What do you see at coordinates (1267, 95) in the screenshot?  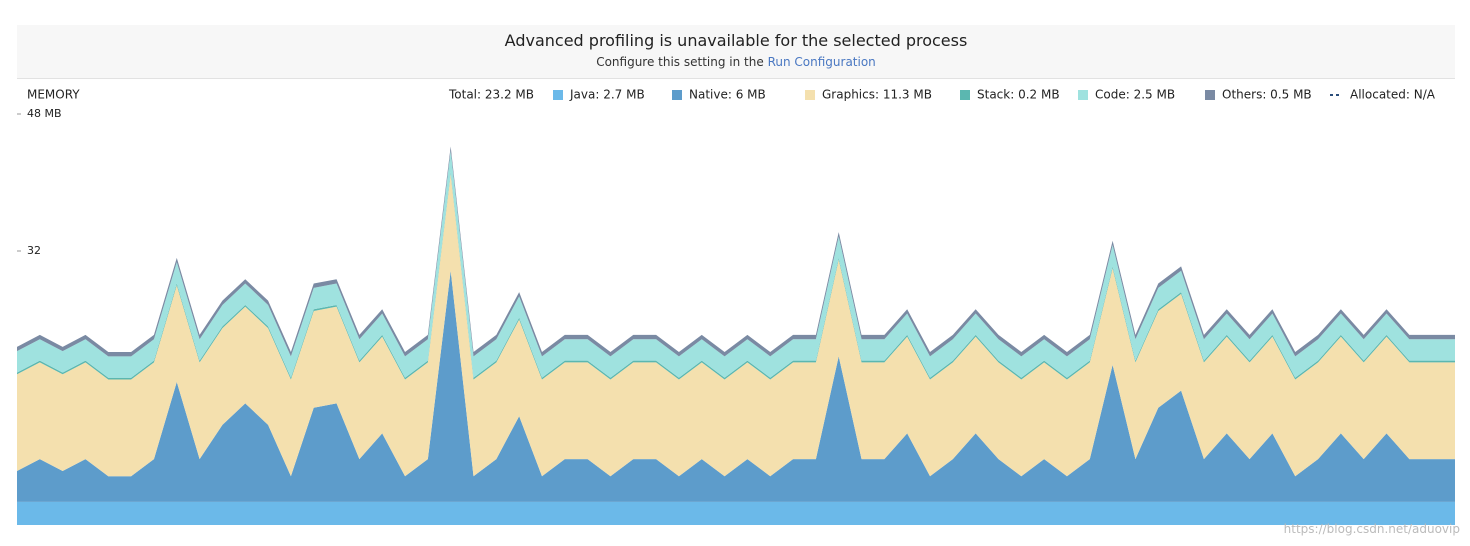 I see `legend-label: Others: 0.5 MB` at bounding box center [1267, 95].